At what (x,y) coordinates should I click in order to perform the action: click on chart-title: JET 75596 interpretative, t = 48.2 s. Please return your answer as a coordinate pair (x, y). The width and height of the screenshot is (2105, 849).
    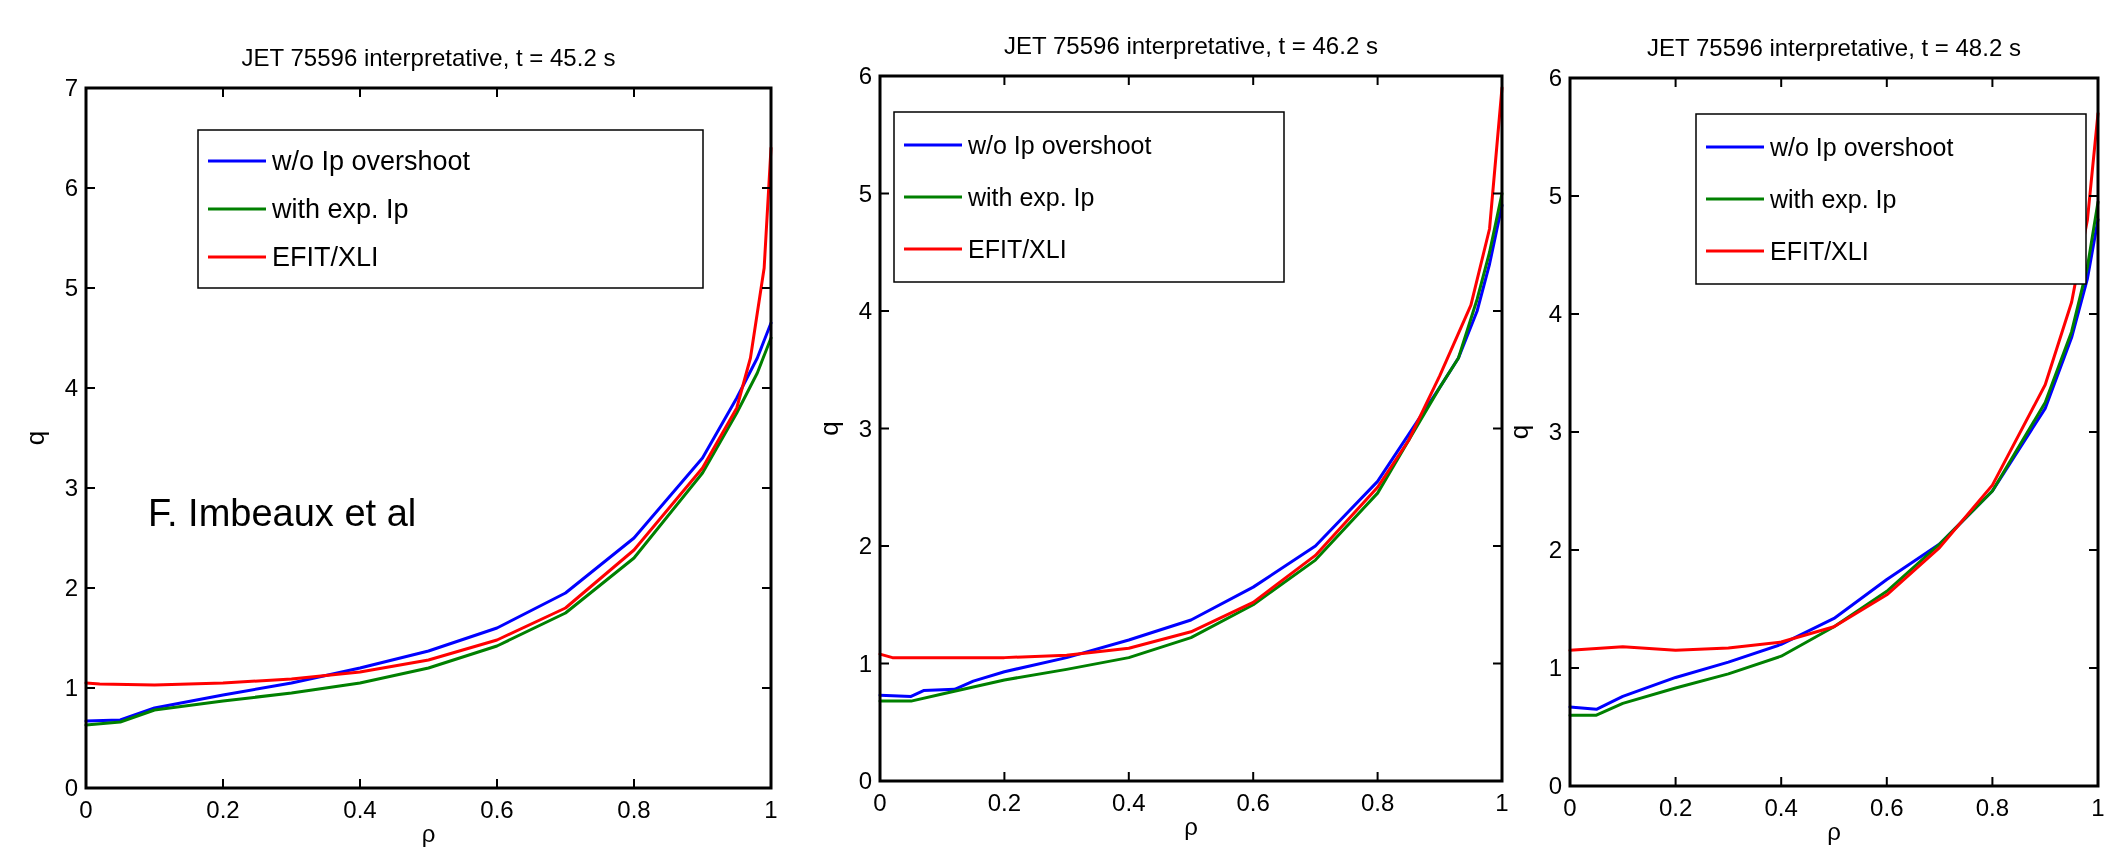
    Looking at the image, I should click on (1834, 47).